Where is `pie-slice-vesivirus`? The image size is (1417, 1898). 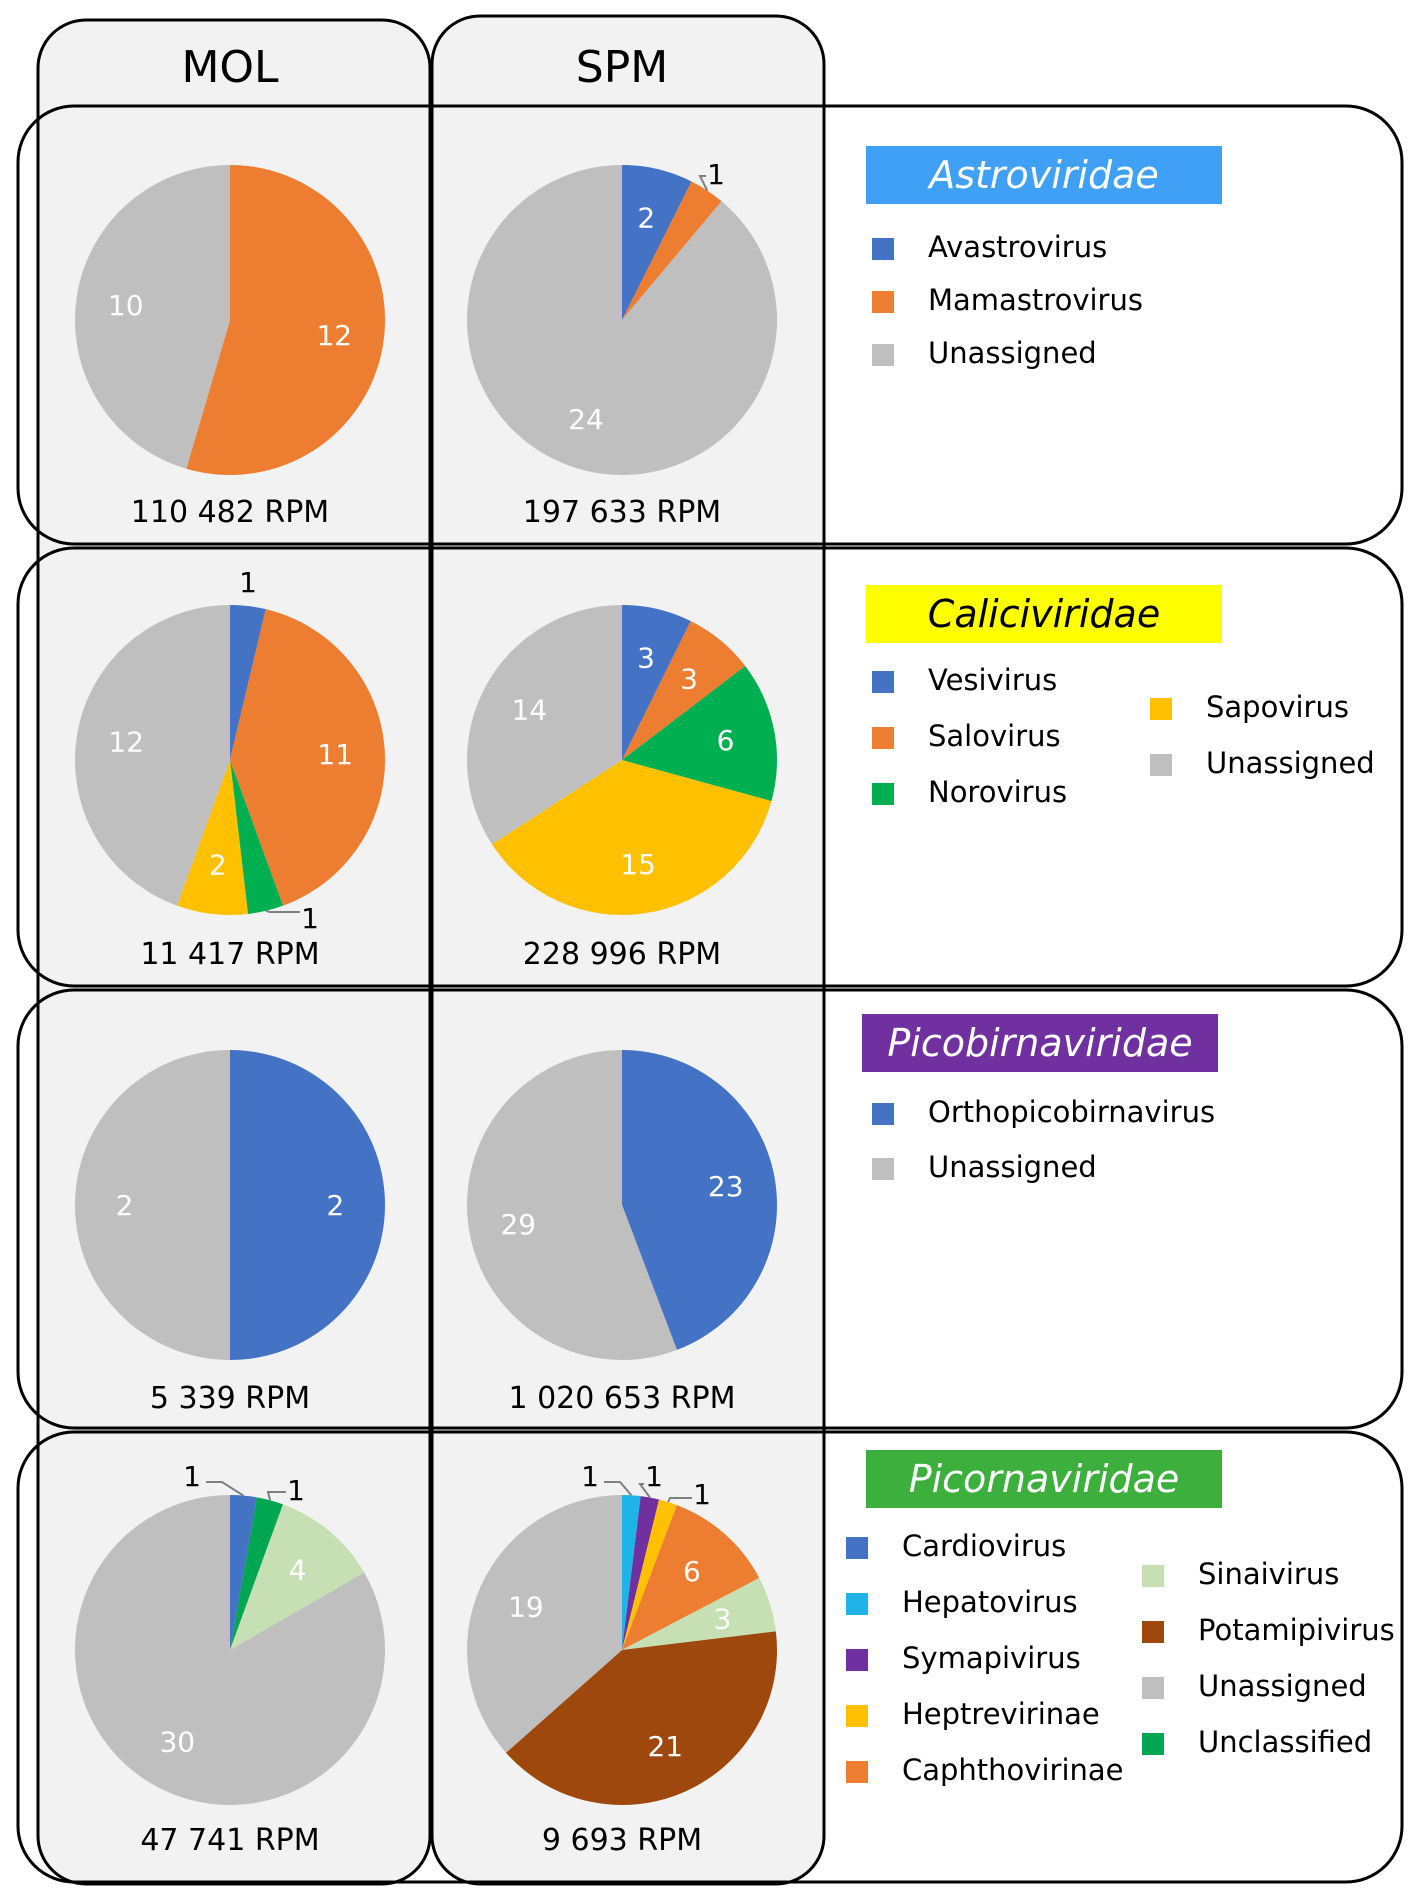 pie-slice-vesivirus is located at coordinates (248, 682).